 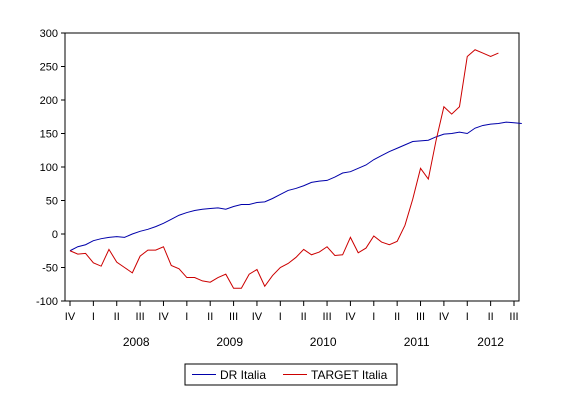 What do you see at coordinates (49, 168) in the screenshot?
I see `y-tick-label: 100` at bounding box center [49, 168].